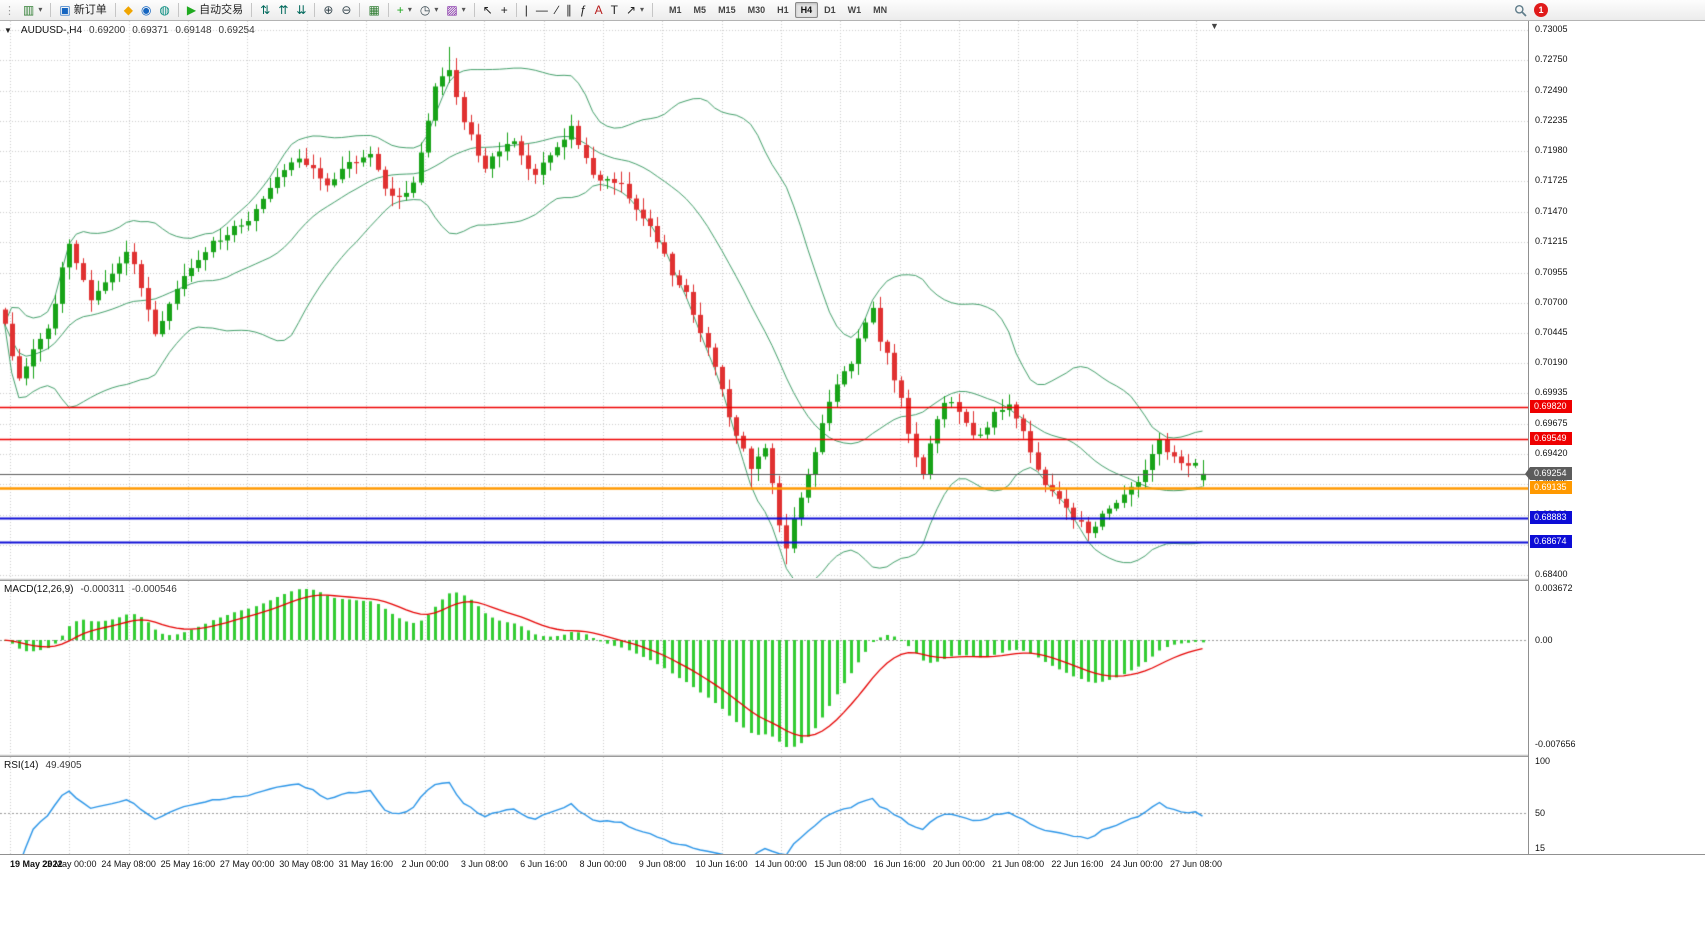  I want to click on trendline-icon: ∕, so click(556, 10).